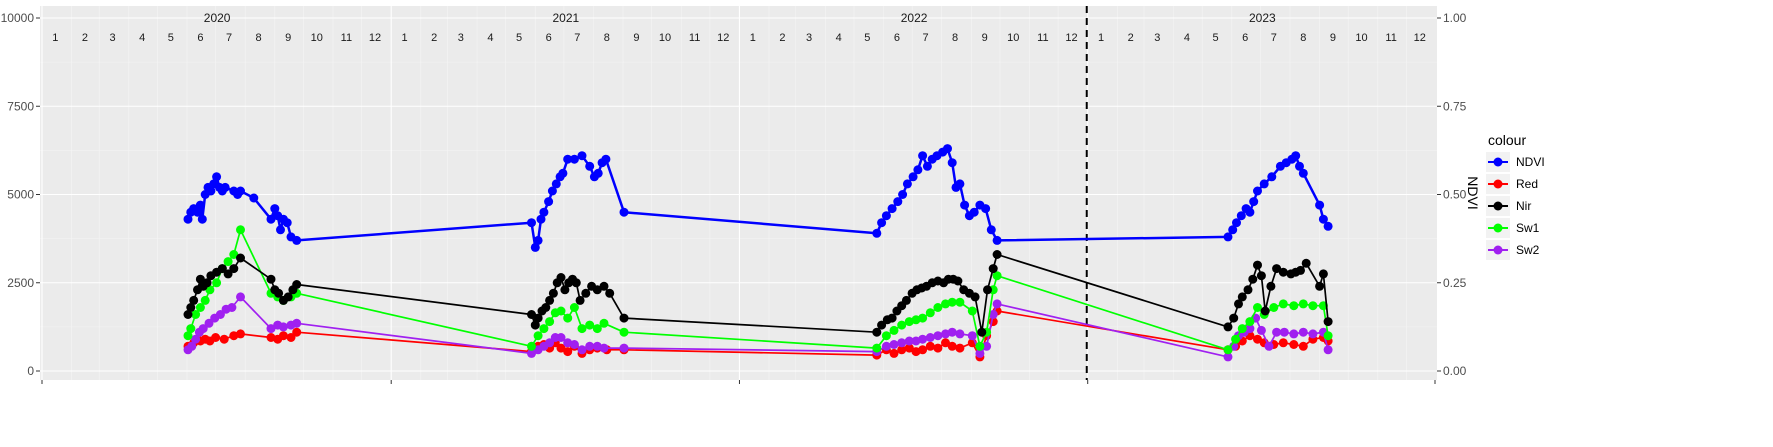 This screenshot has width=1773, height=447. Describe the element at coordinates (1528, 228) in the screenshot. I see `legend-label: Sw1` at that location.